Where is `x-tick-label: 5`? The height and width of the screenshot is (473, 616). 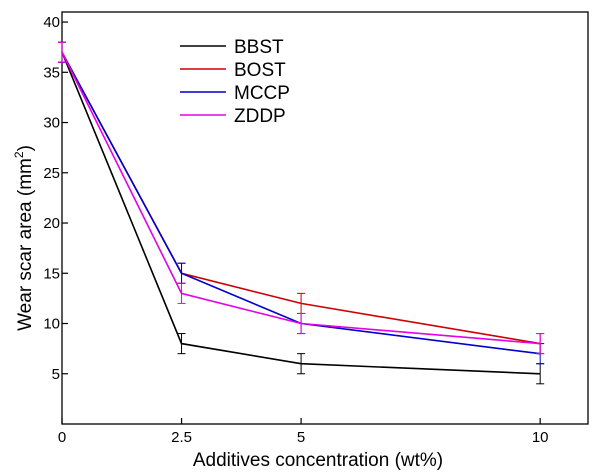
x-tick-label: 5 is located at coordinates (301, 437).